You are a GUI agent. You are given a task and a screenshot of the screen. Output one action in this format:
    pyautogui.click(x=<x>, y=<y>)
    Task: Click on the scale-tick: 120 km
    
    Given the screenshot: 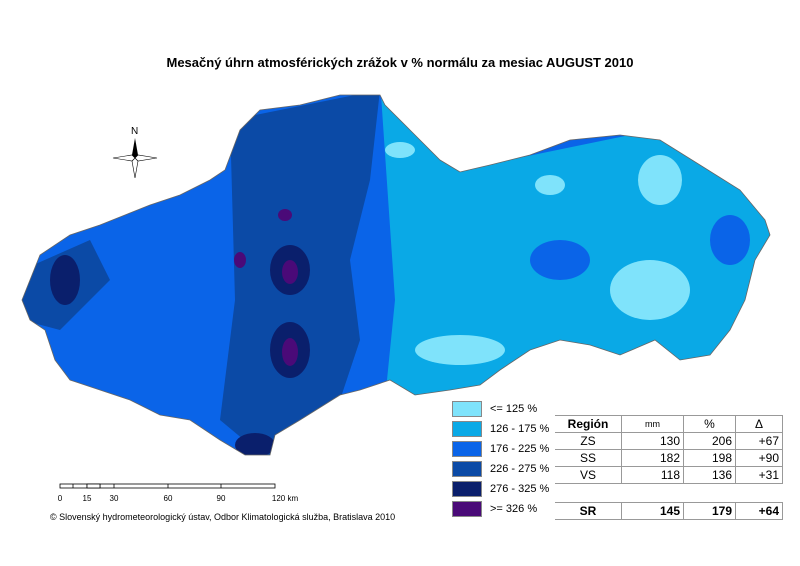 What is the action you would take?
    pyautogui.click(x=285, y=498)
    